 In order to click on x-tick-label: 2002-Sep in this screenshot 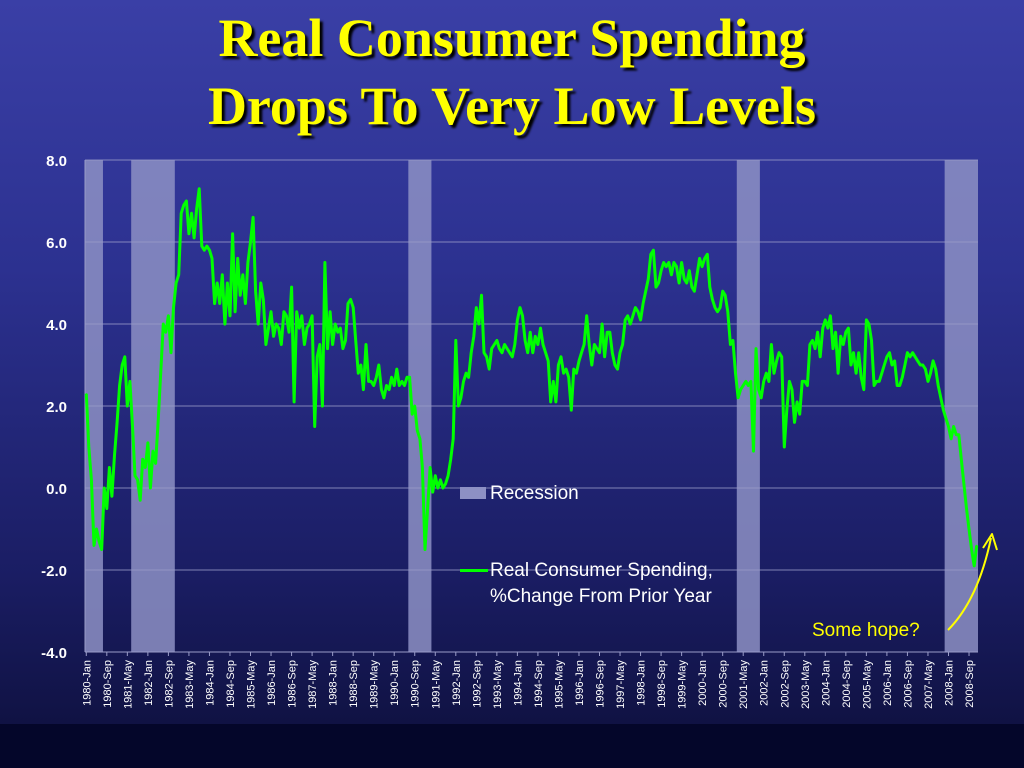, I will do `click(785, 684)`.